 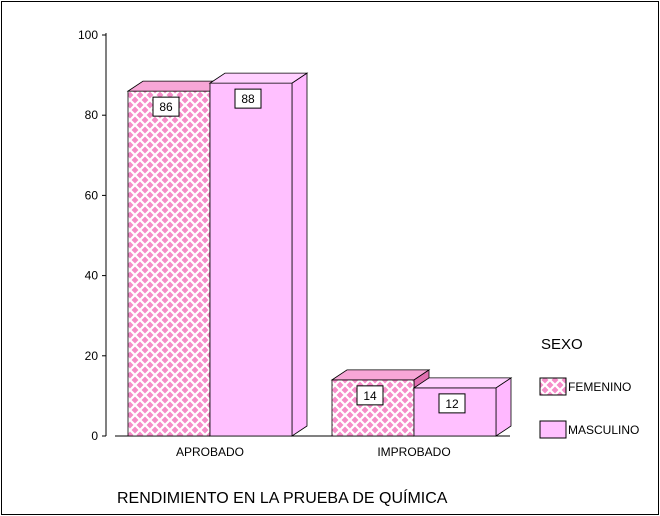 I want to click on legend-label-femenino: FEMENINO, so click(x=599, y=387).